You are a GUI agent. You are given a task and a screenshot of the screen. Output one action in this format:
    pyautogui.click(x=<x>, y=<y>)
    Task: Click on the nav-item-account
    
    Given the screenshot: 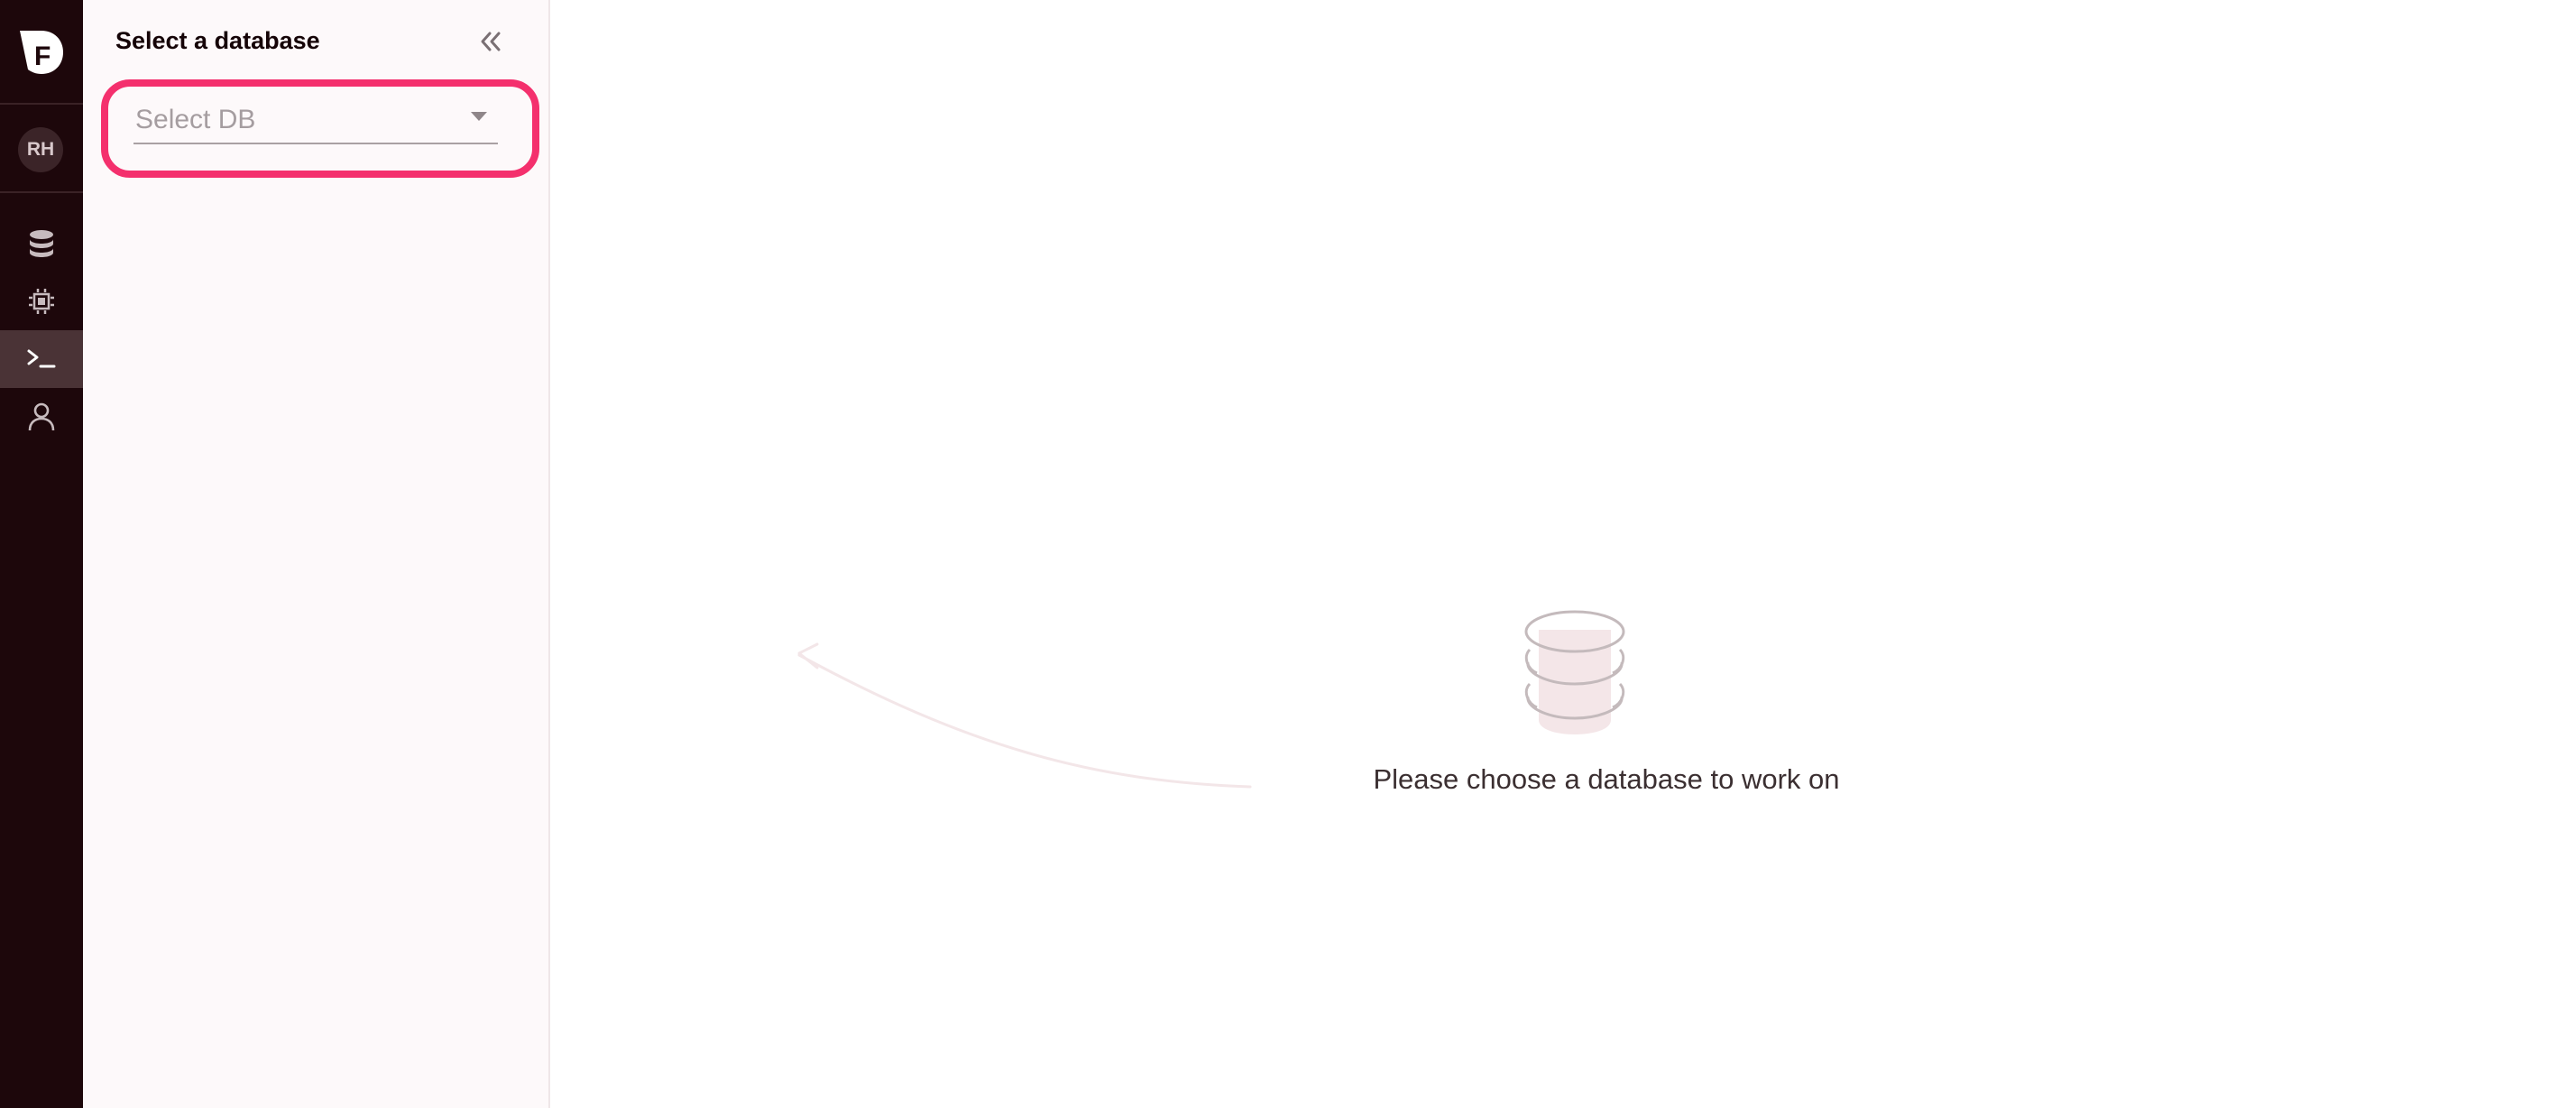 What is the action you would take?
    pyautogui.click(x=41, y=417)
    